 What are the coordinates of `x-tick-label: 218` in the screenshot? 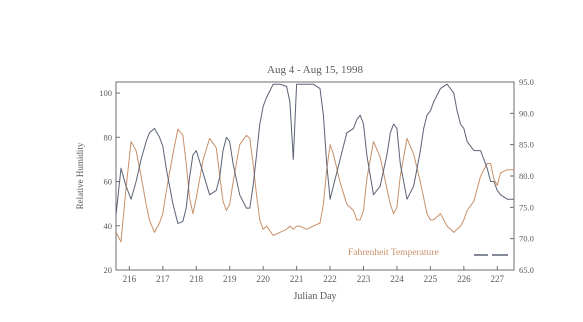 It's located at (197, 279).